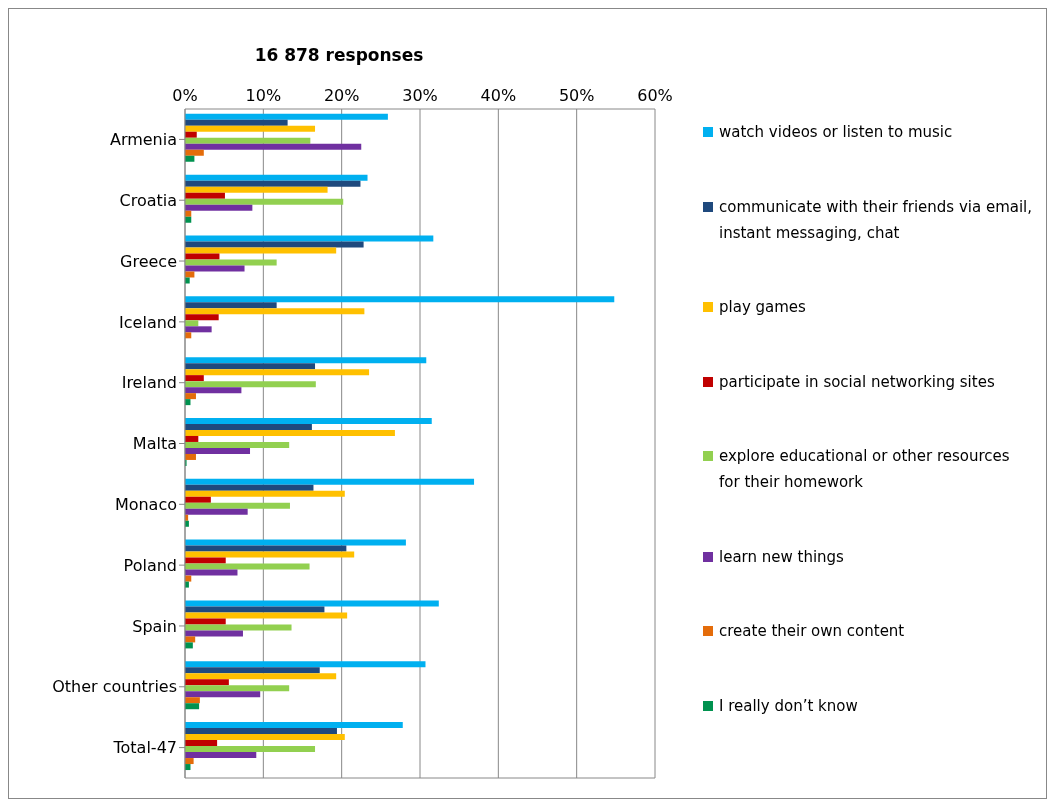  I want to click on y-tick-label: Greece, so click(148, 261).